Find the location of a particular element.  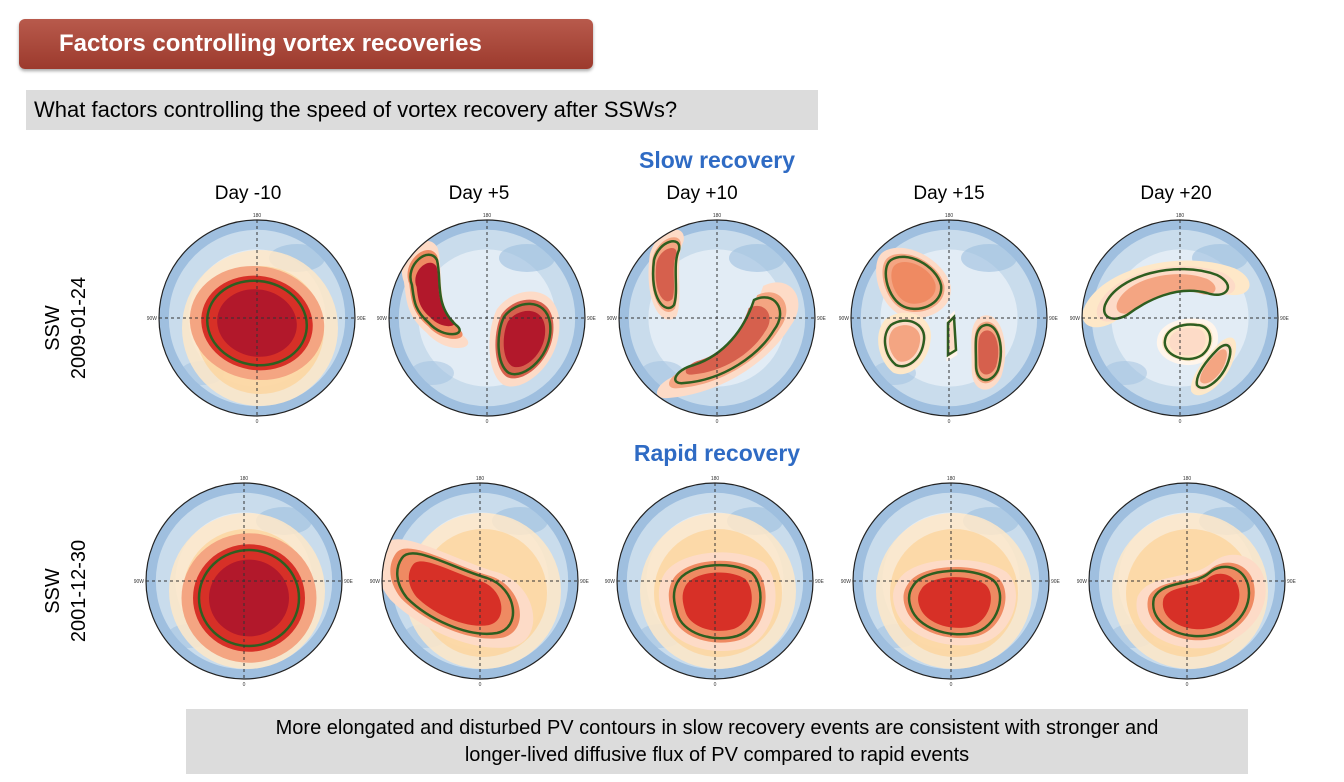

row-label-slow-line1: SSW is located at coordinates (53, 328).